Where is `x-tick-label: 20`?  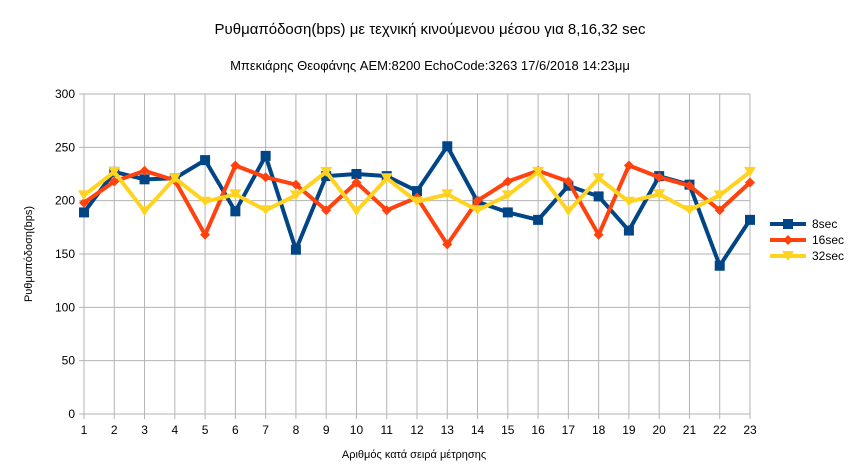
x-tick-label: 20 is located at coordinates (660, 430).